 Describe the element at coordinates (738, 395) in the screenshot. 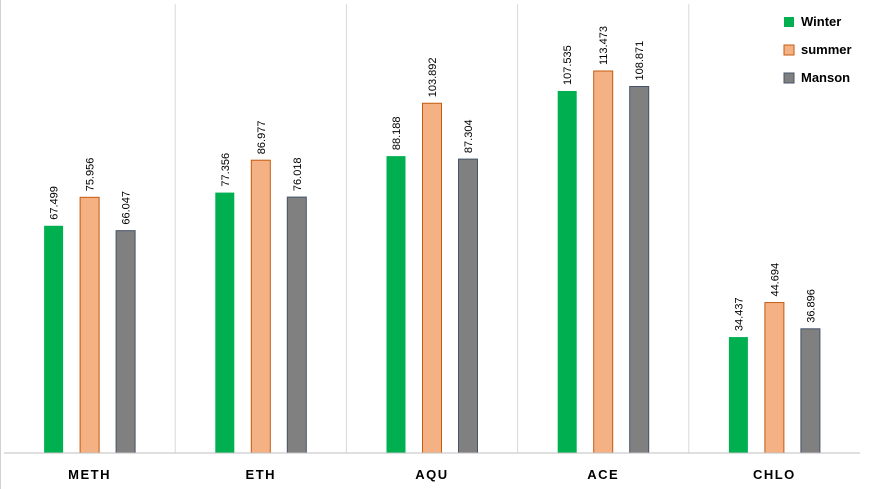

I see `bar-winter-chlo` at that location.